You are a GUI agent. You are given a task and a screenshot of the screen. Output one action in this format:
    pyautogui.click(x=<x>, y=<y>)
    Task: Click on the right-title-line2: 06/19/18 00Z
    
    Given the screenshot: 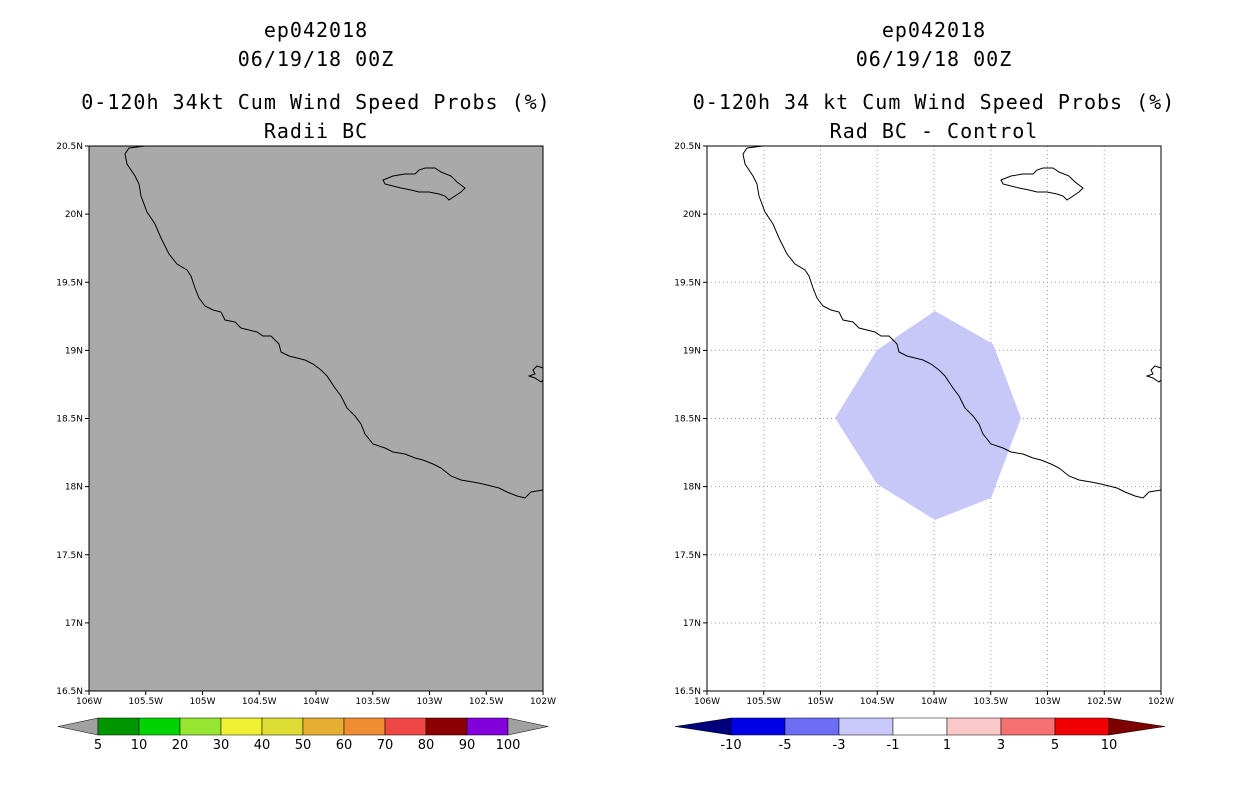 What is the action you would take?
    pyautogui.click(x=934, y=59)
    